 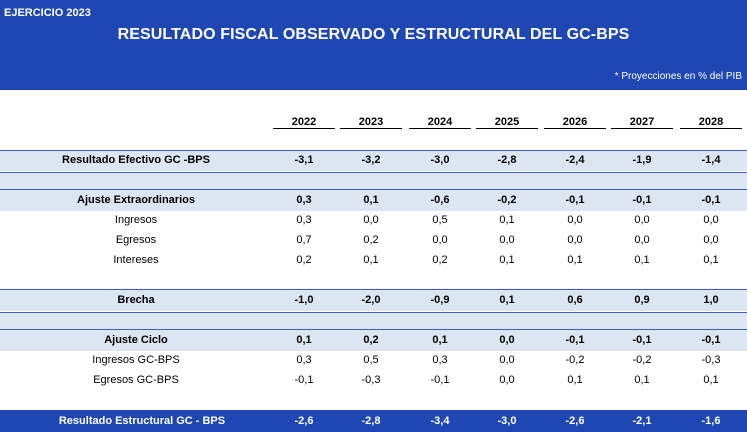 I want to click on year-header-2022: 2022, so click(x=304, y=122).